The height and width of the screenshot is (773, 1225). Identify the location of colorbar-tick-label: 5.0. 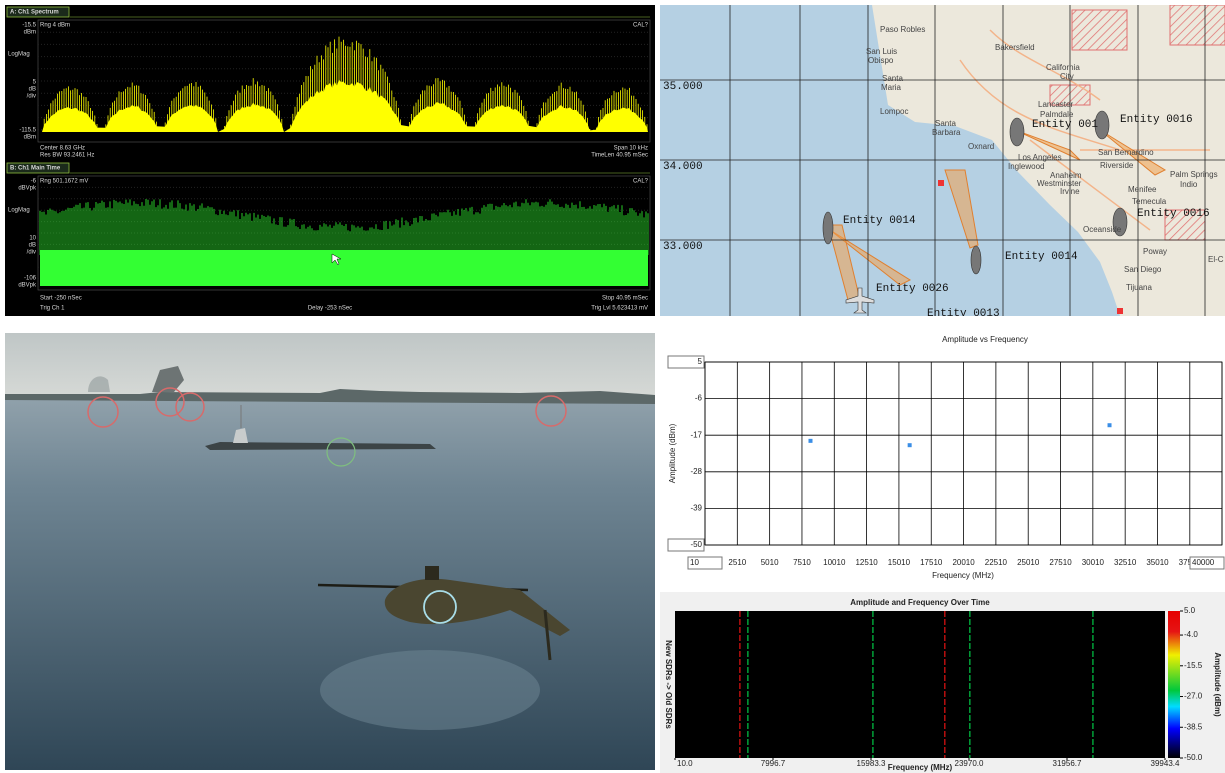
(1190, 610).